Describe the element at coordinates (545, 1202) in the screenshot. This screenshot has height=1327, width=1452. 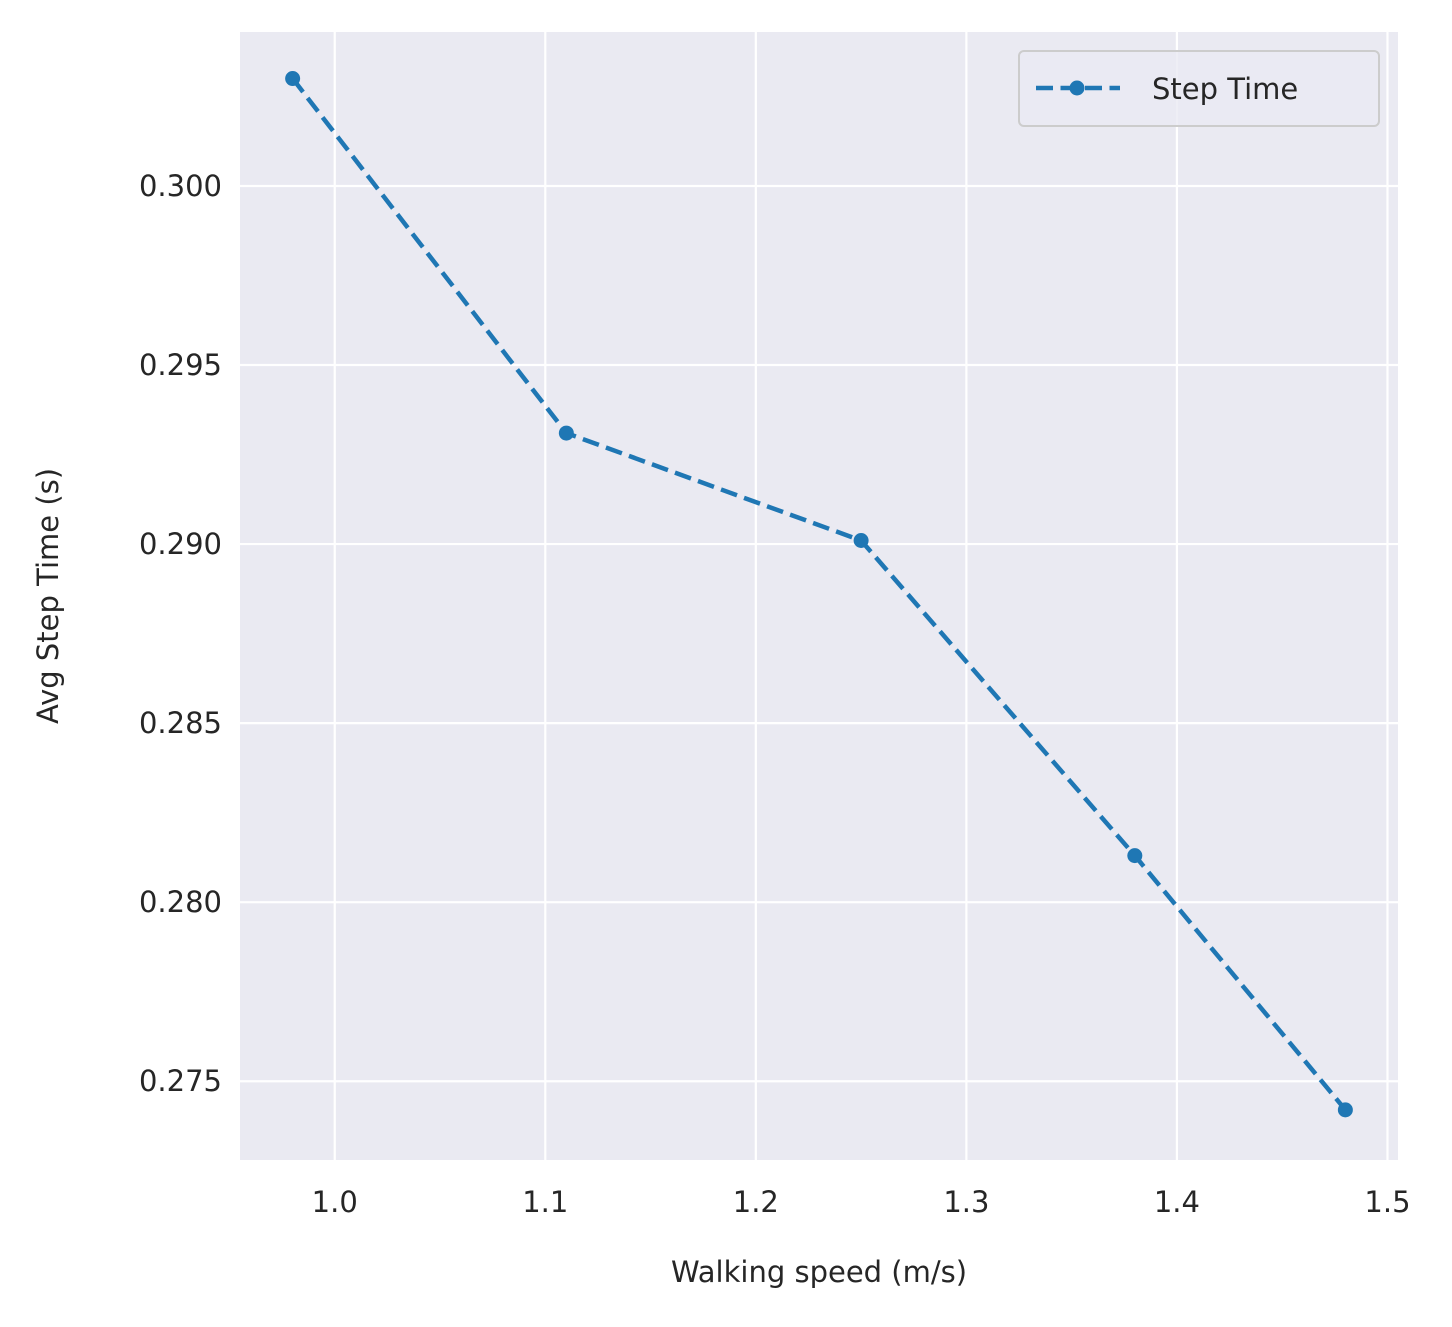
I see `x-tick-label: 1.1` at that location.